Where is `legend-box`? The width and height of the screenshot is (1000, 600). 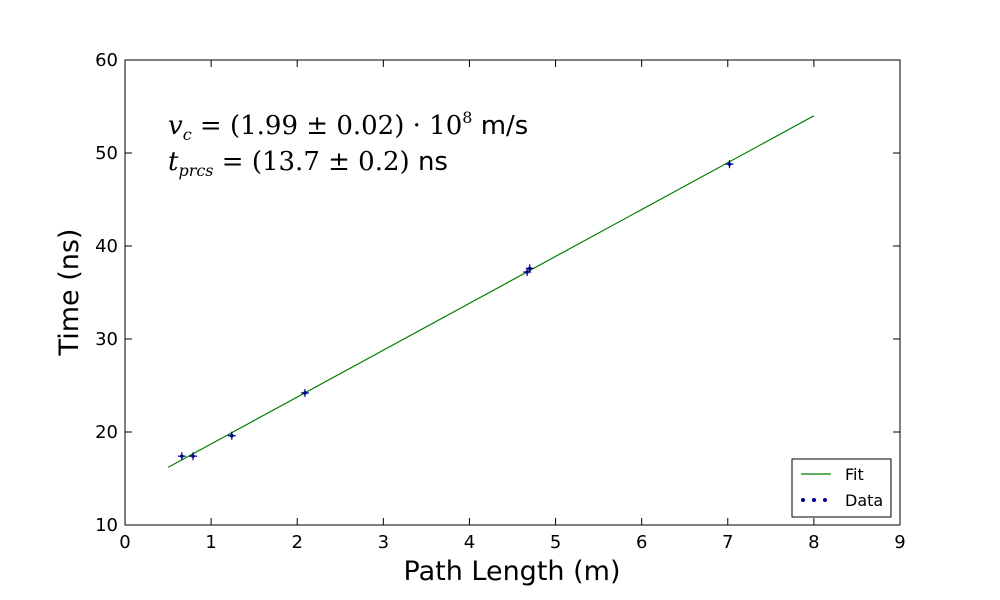 legend-box is located at coordinates (841, 488).